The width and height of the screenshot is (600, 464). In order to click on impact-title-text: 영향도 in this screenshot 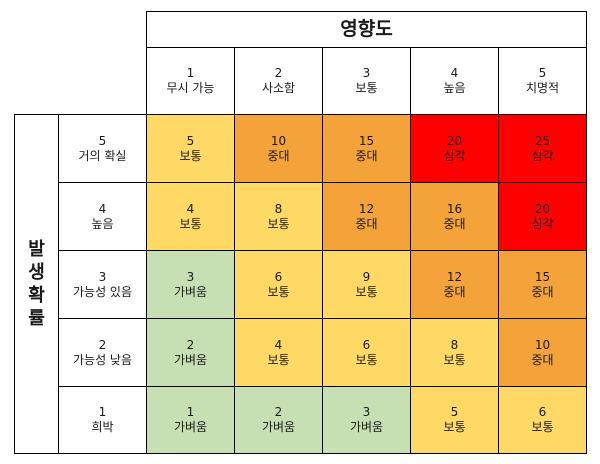, I will do `click(366, 29)`.